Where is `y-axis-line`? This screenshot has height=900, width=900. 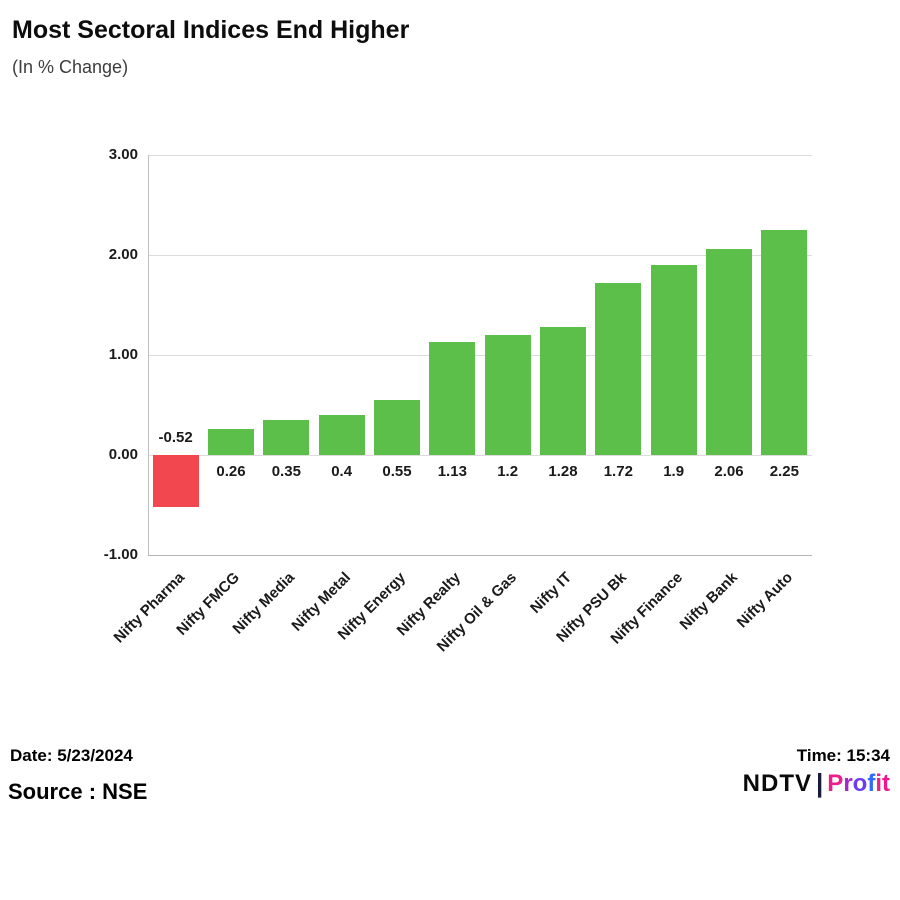
y-axis-line is located at coordinates (148, 355).